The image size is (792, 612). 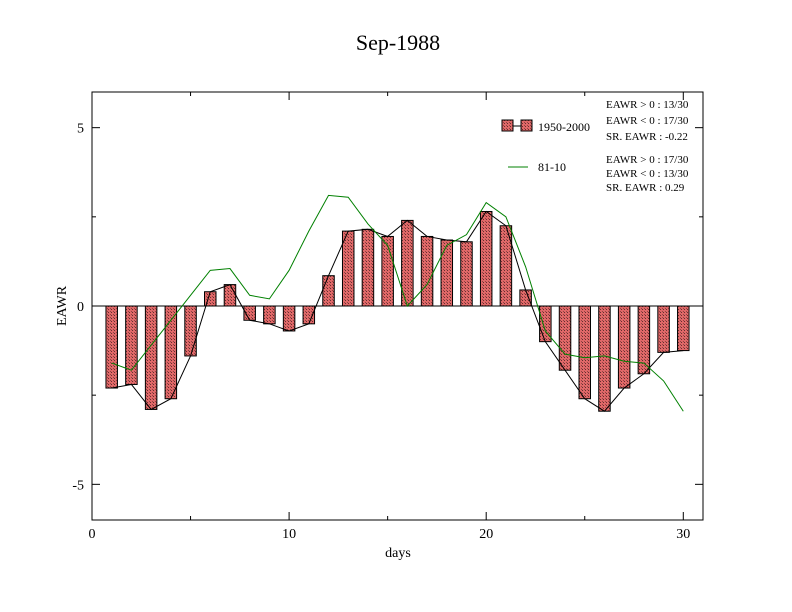 What do you see at coordinates (564, 127) in the screenshot?
I see `legend-label: 1950-2000` at bounding box center [564, 127].